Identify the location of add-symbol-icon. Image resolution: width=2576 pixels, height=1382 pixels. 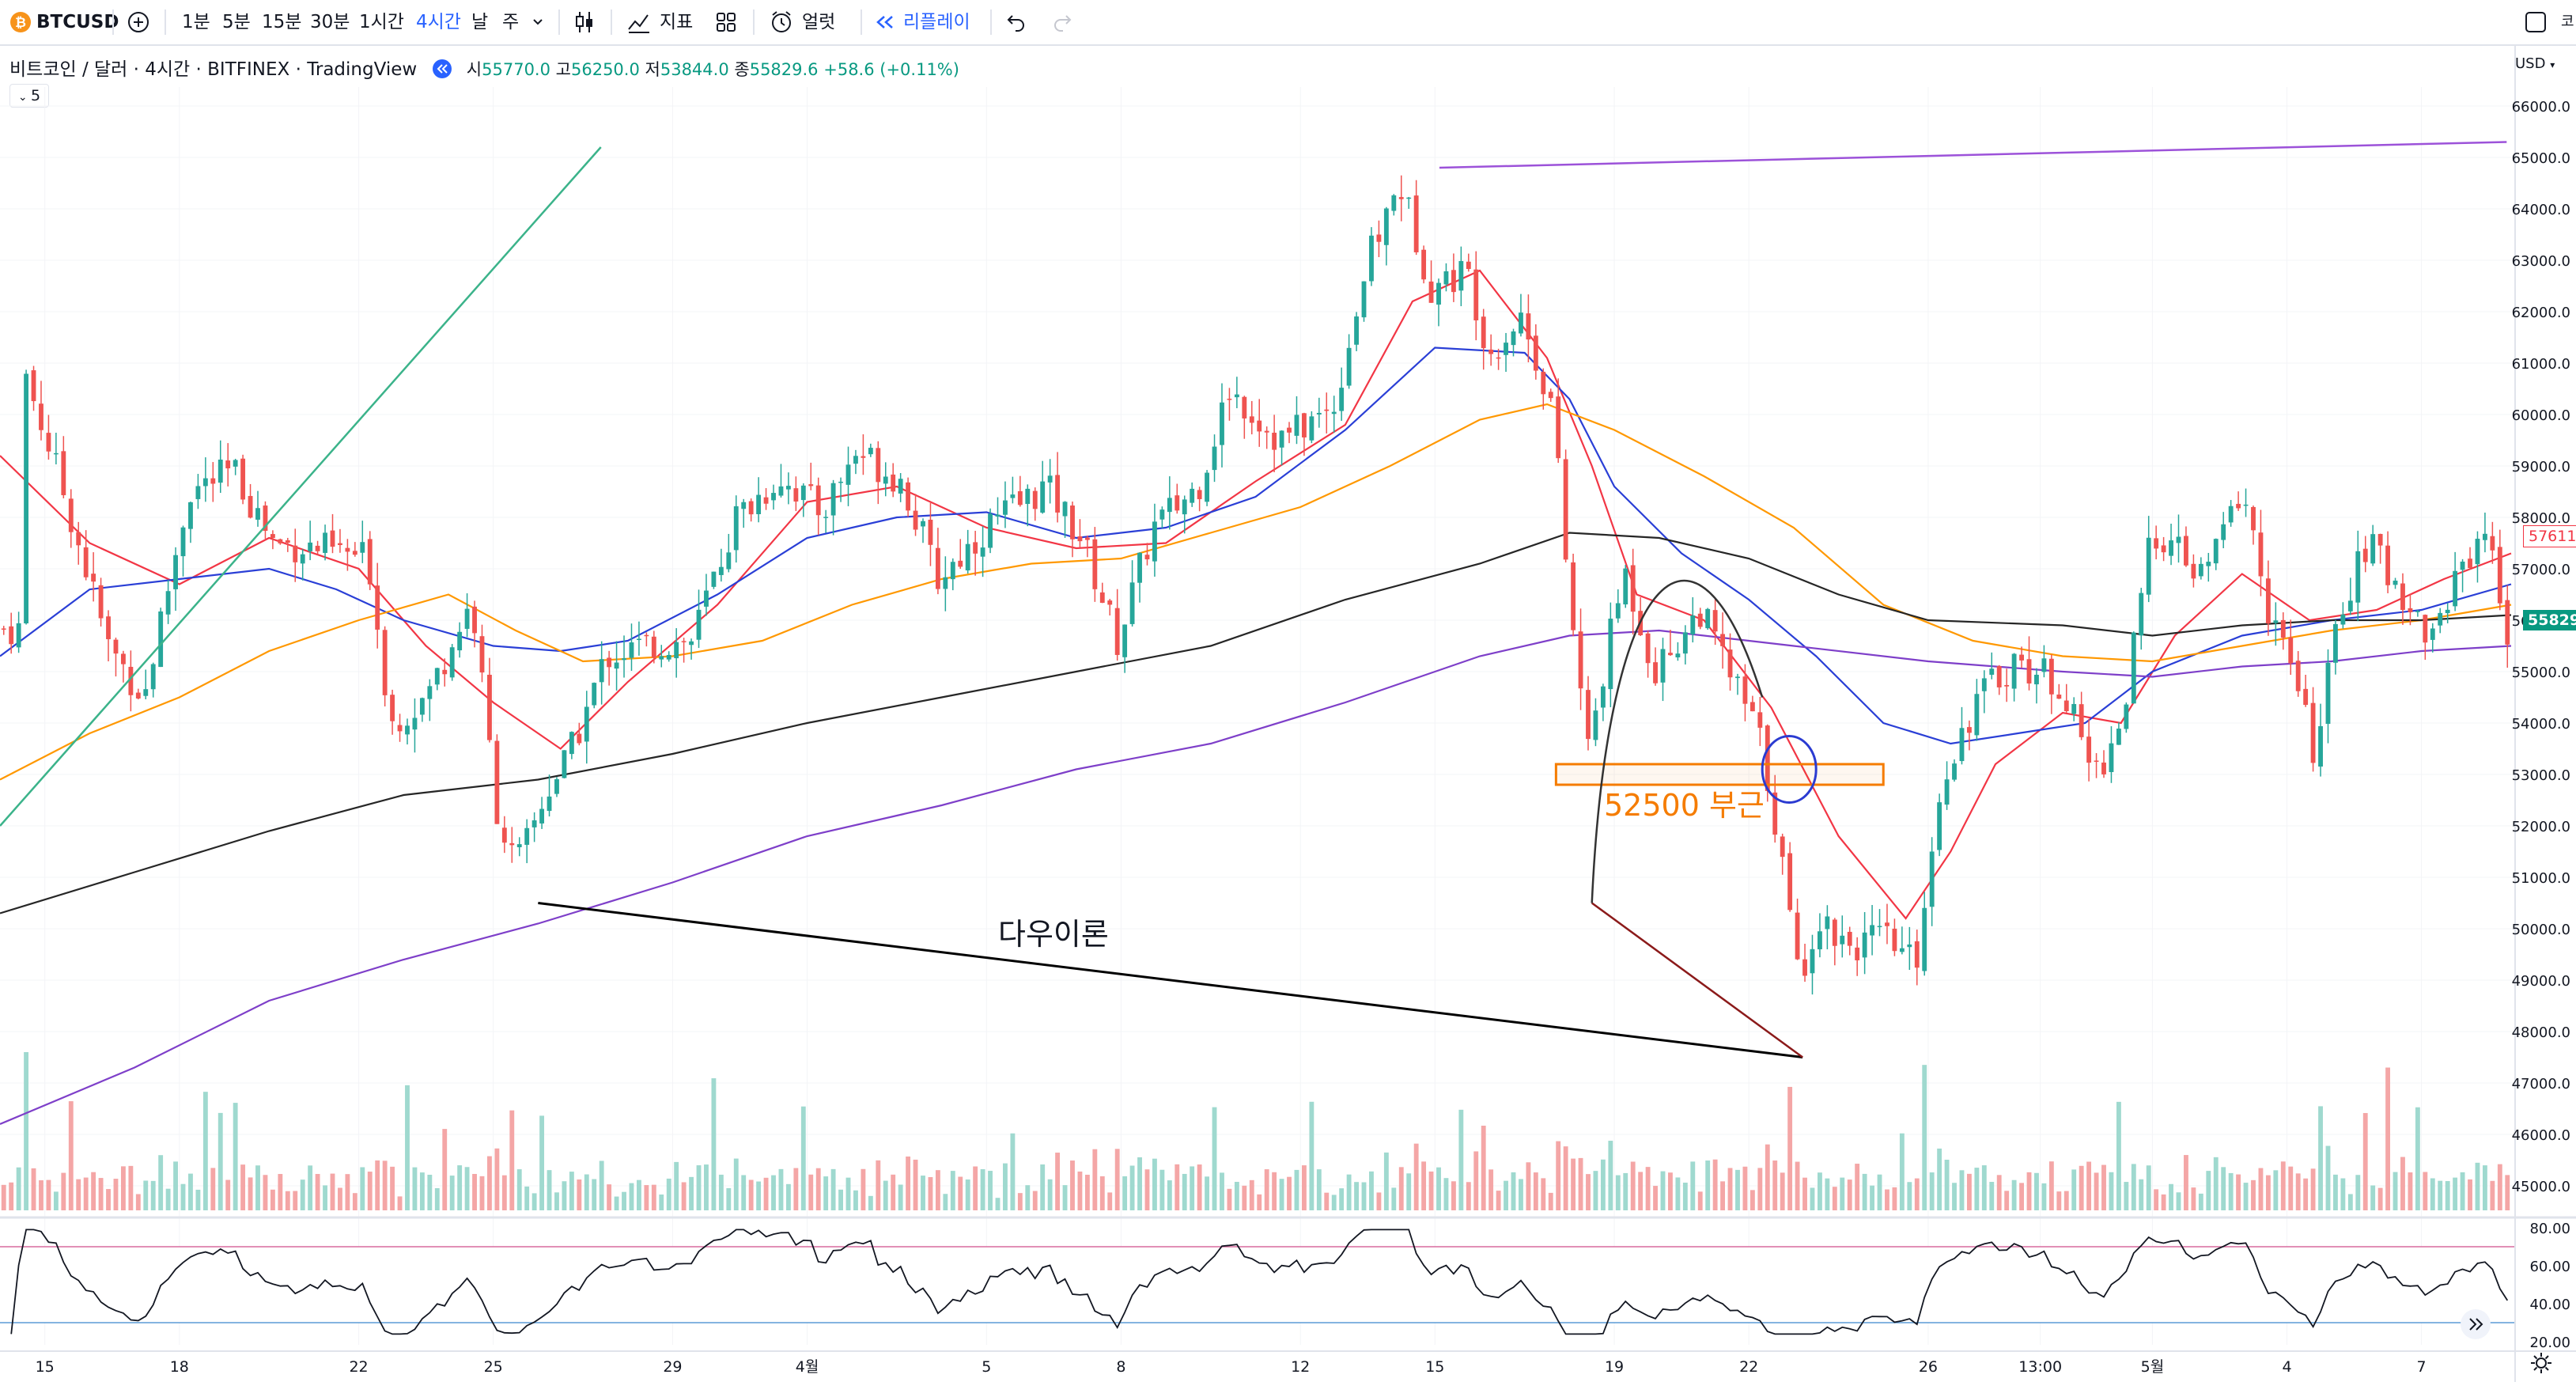
(139, 22).